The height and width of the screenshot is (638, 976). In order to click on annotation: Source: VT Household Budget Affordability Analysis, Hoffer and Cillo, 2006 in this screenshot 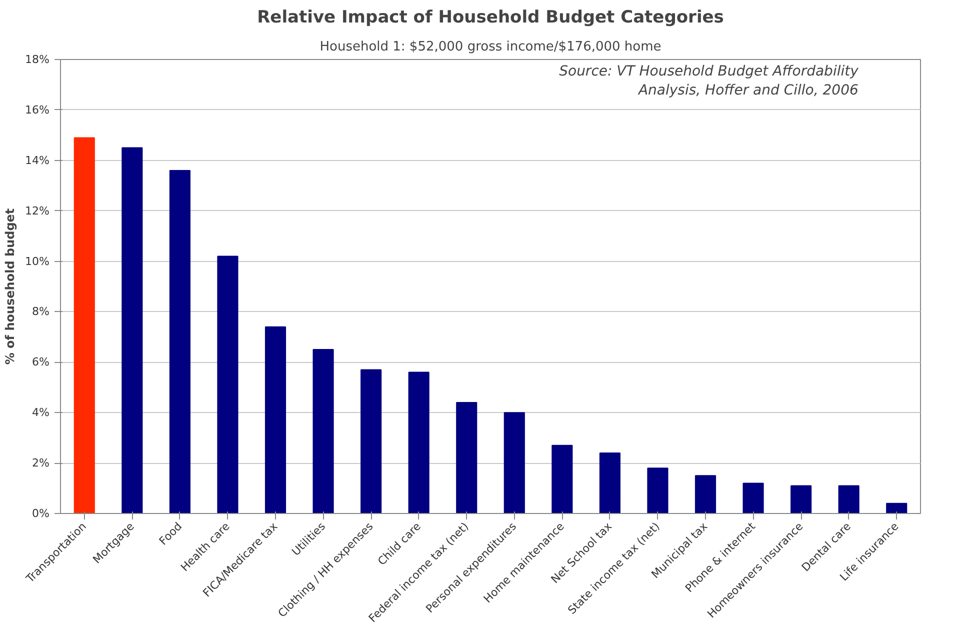, I will do `click(709, 80)`.